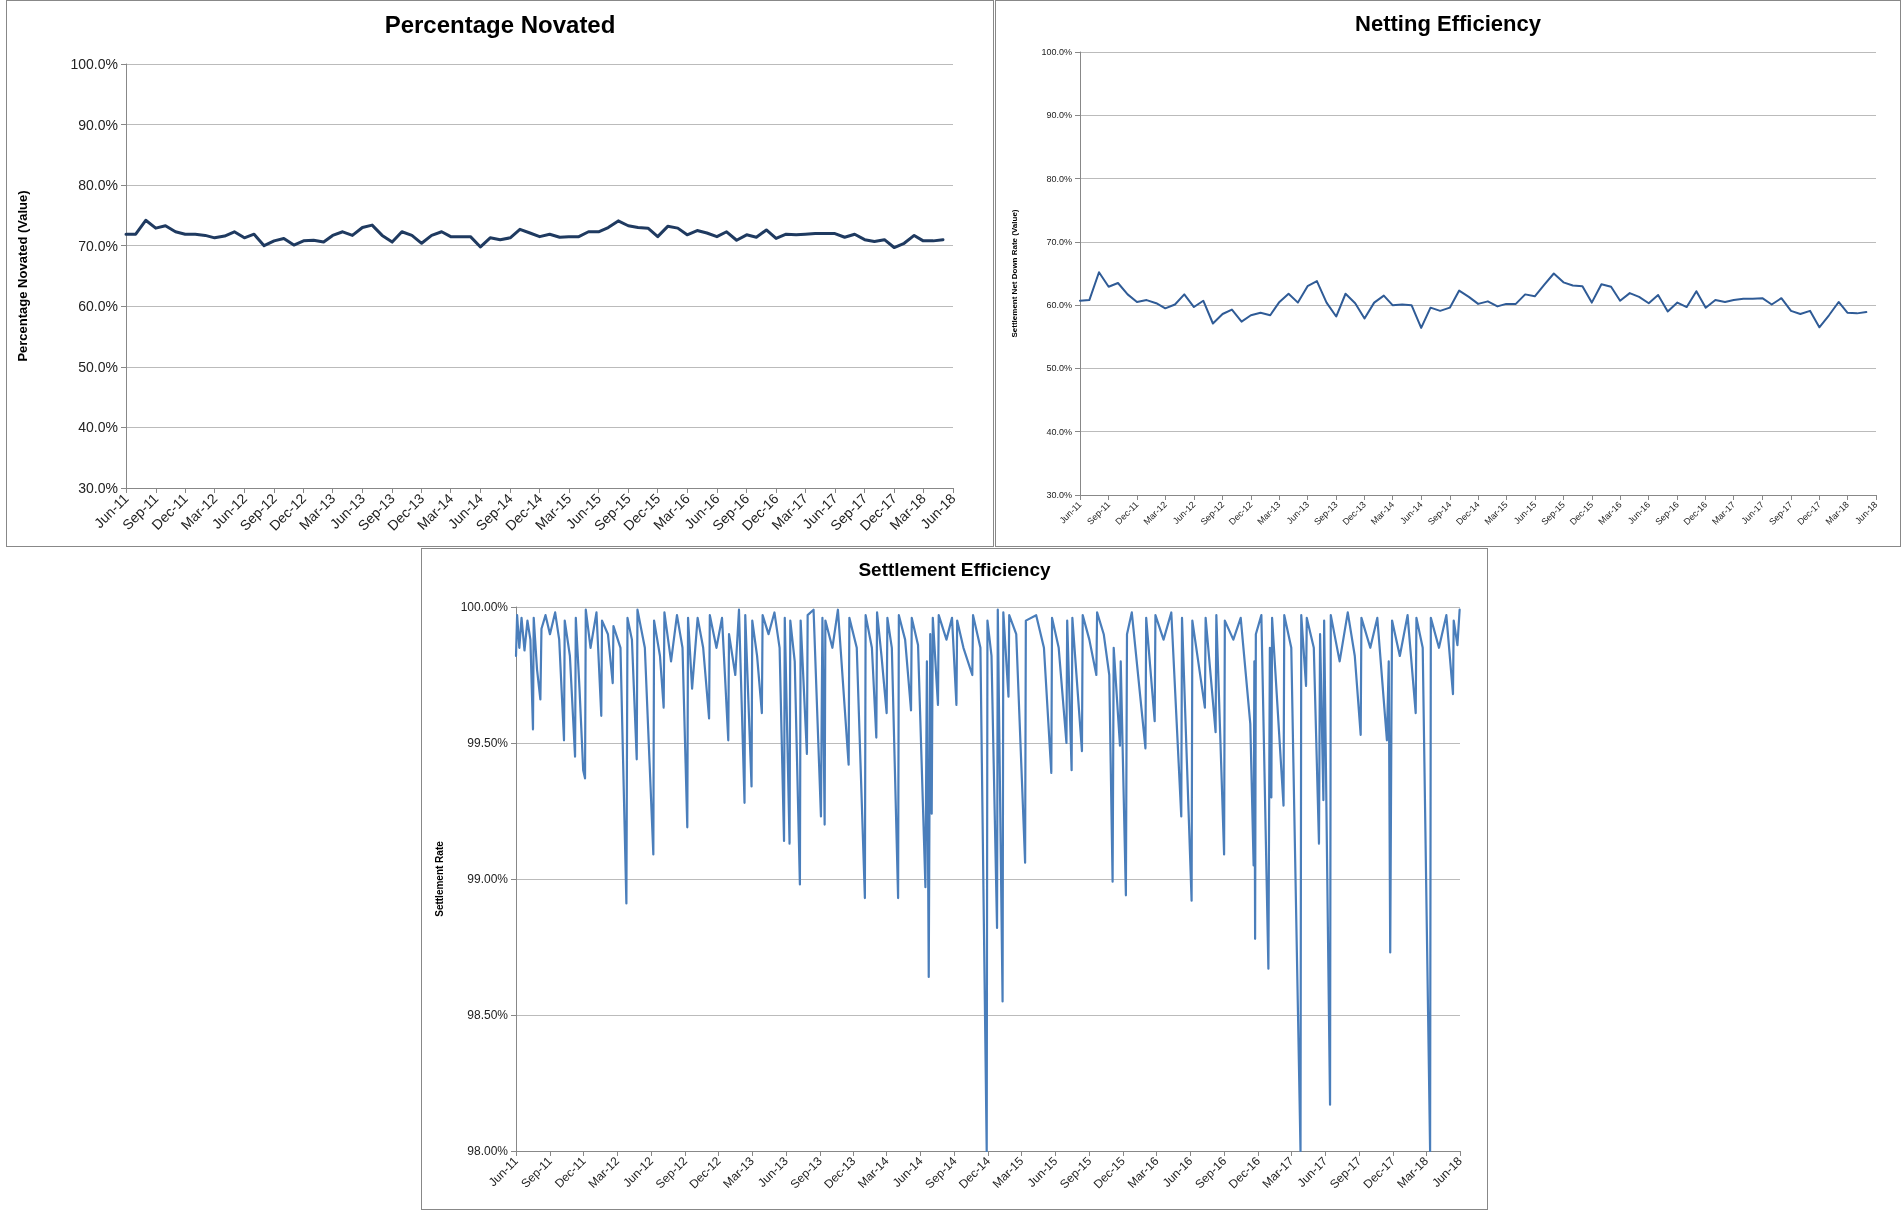 Image resolution: width=1901 pixels, height=1210 pixels. I want to click on y-tick-label: 98.00%, so click(488, 1151).